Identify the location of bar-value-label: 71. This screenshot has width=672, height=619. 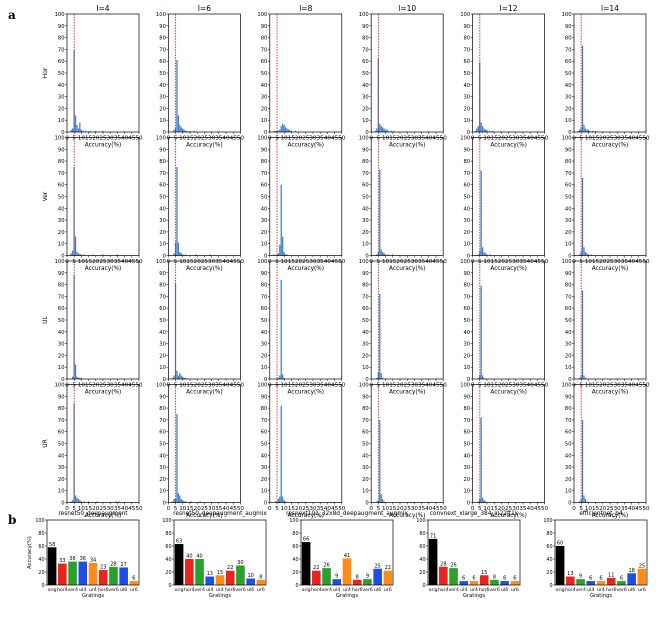
(433, 536).